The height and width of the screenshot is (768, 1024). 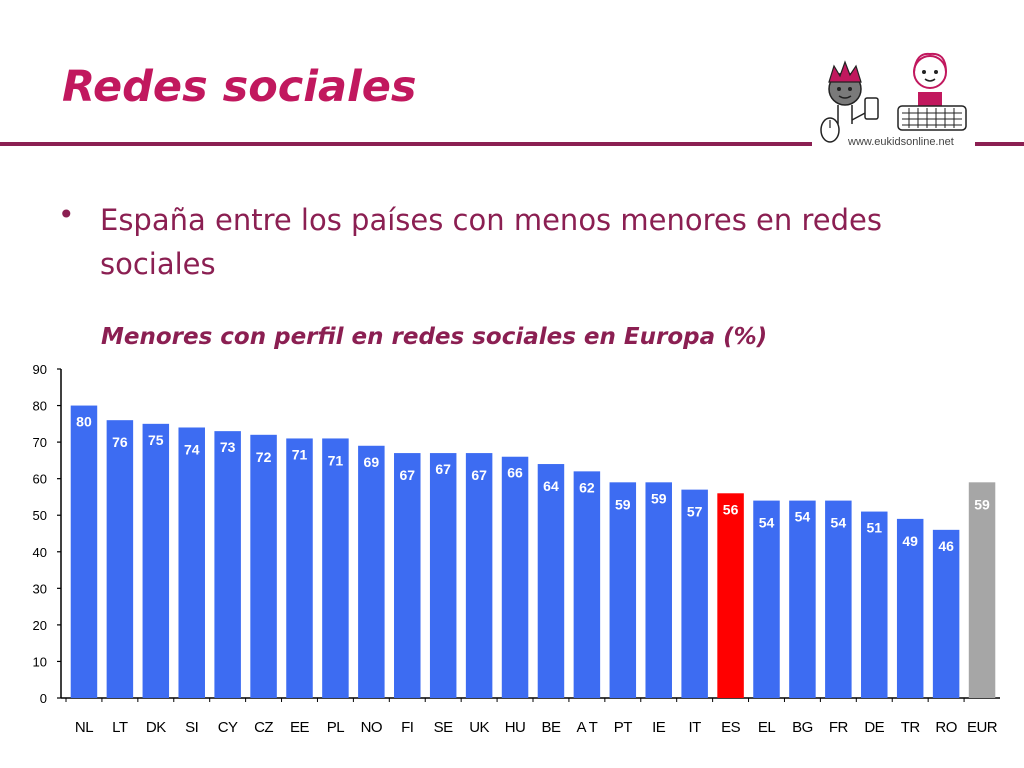 What do you see at coordinates (40, 661) in the screenshot?
I see `y-tick-label: 10` at bounding box center [40, 661].